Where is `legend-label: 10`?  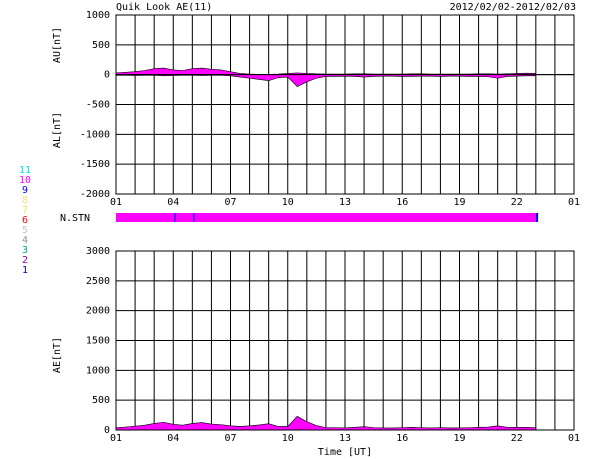
legend-label: 10 is located at coordinates (25, 180).